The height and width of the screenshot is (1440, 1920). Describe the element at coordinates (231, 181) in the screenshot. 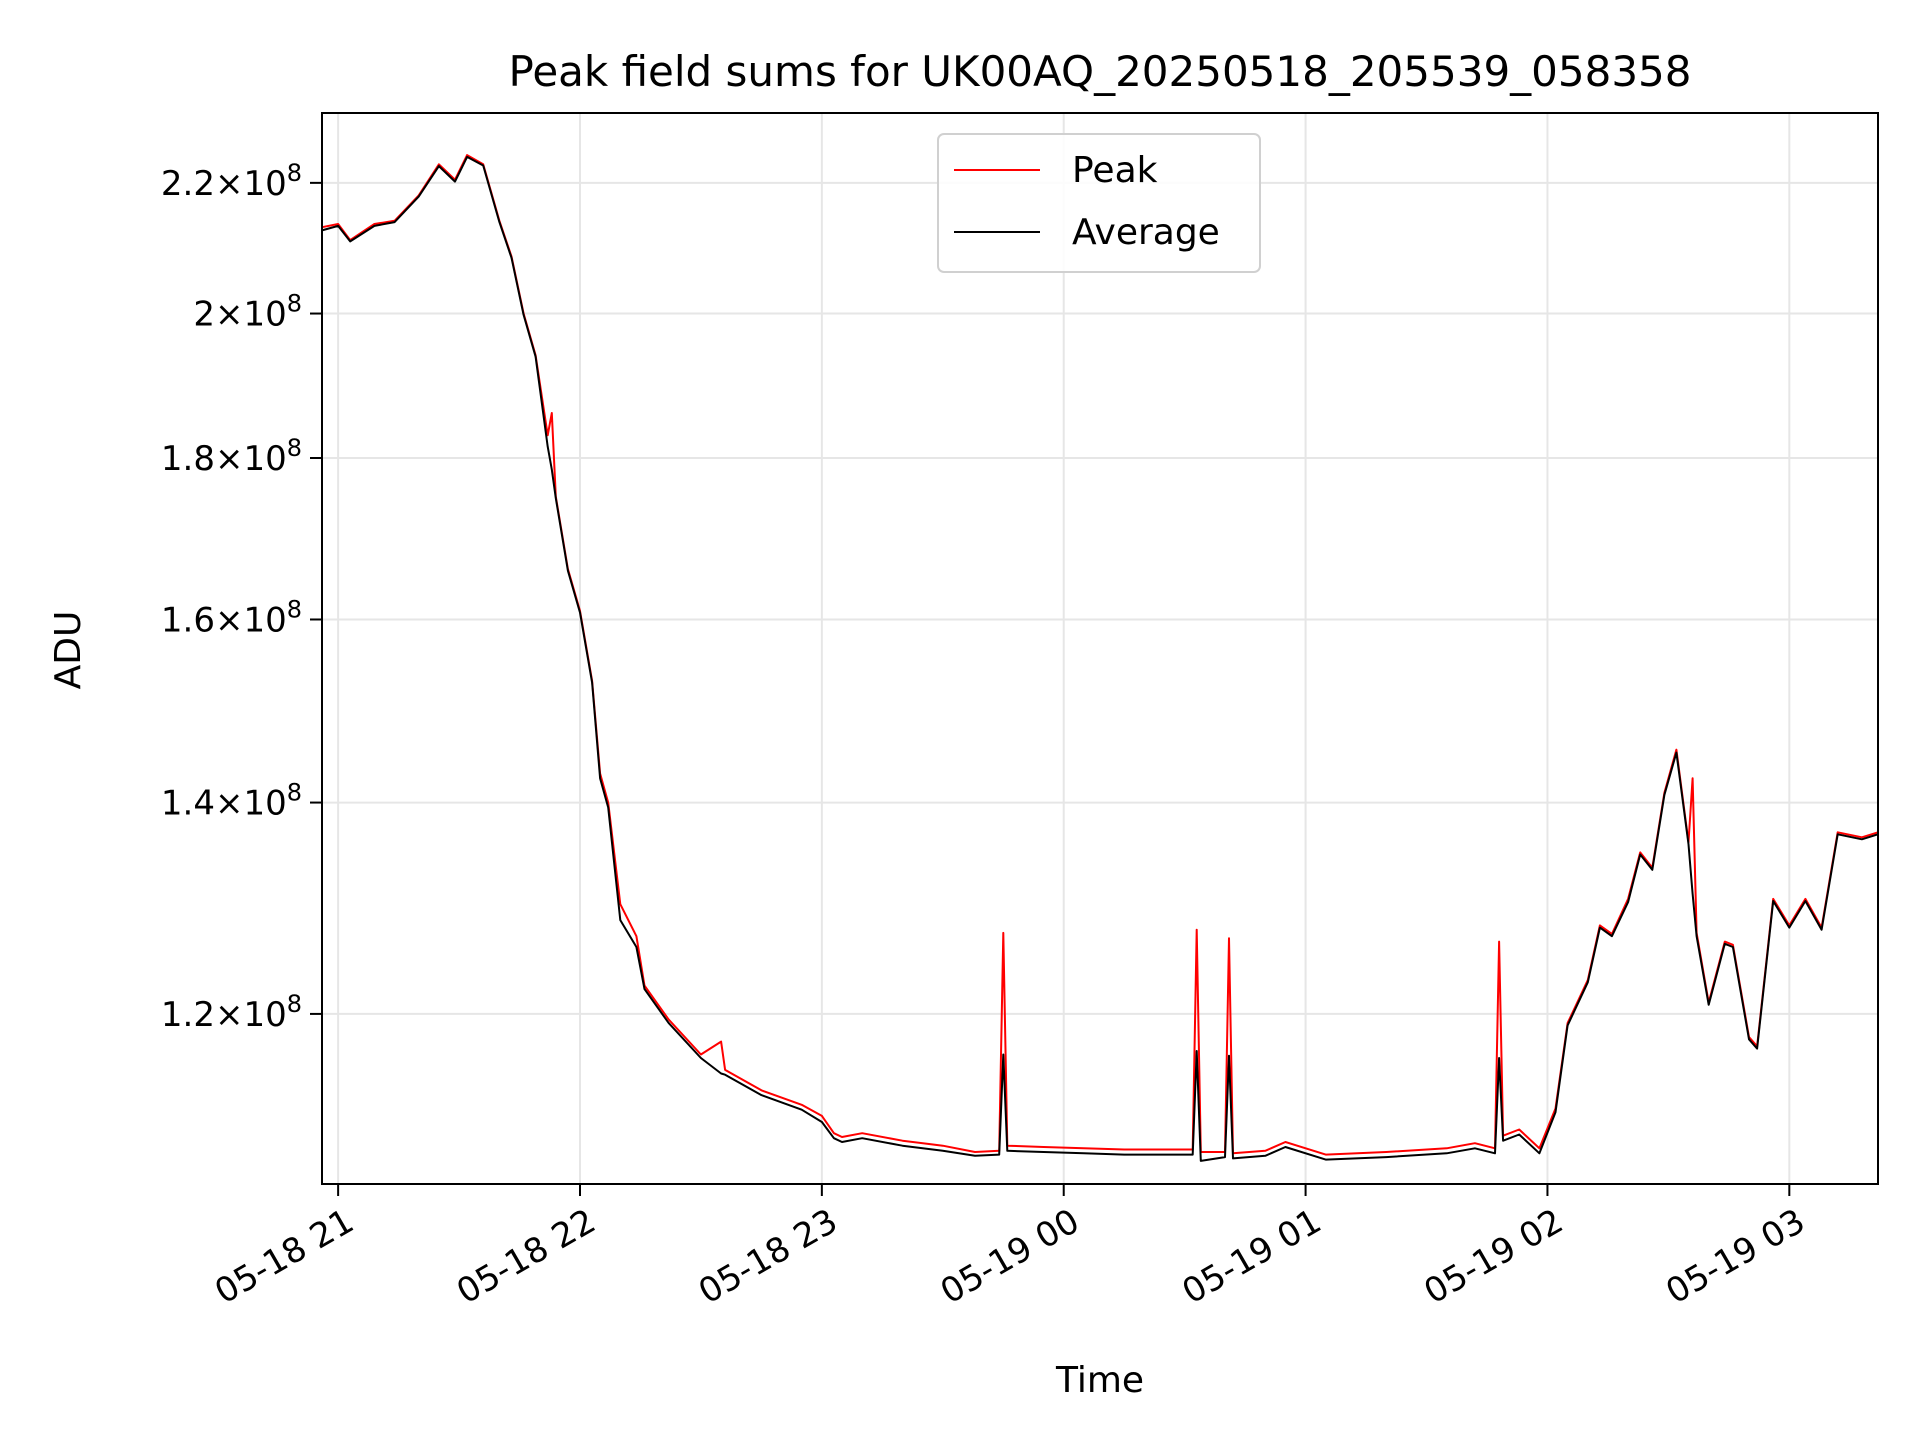

I see `y-tick-label: 2.2×108` at that location.